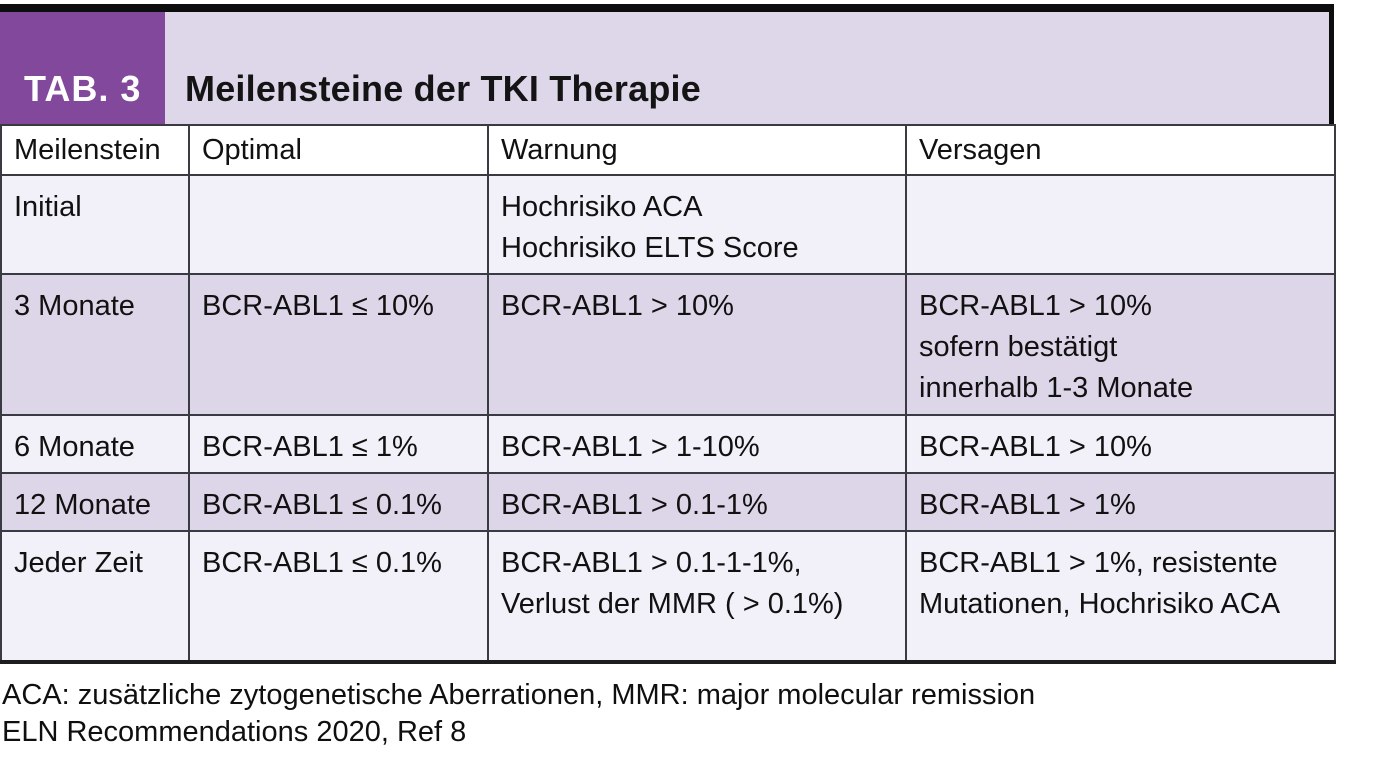  Describe the element at coordinates (697, 444) in the screenshot. I see `cell-warning: BCR-ABL1 > 1-10%` at that location.